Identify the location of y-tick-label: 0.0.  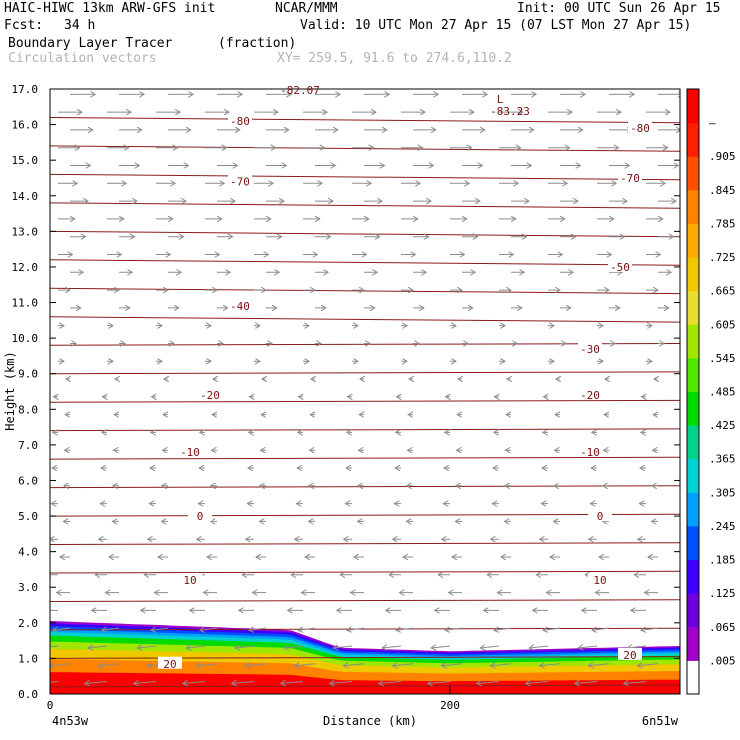
(28, 694).